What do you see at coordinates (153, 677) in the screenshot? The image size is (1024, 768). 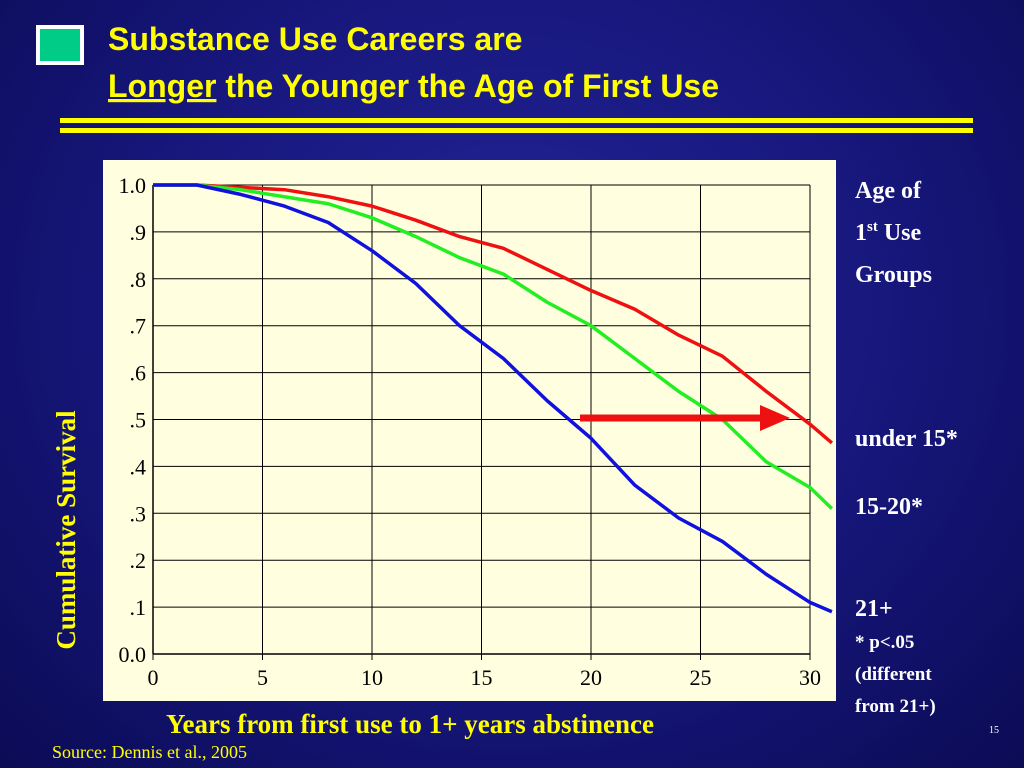 I see `x-tick-label: 0` at bounding box center [153, 677].